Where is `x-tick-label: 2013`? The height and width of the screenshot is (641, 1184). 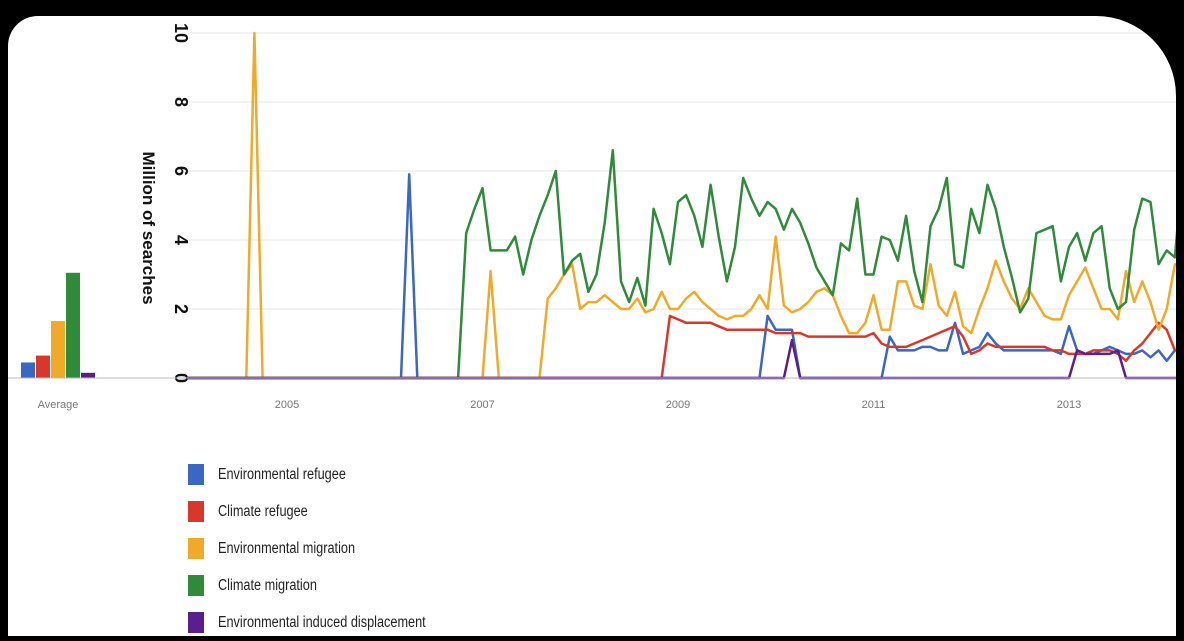 x-tick-label: 2013 is located at coordinates (1069, 405).